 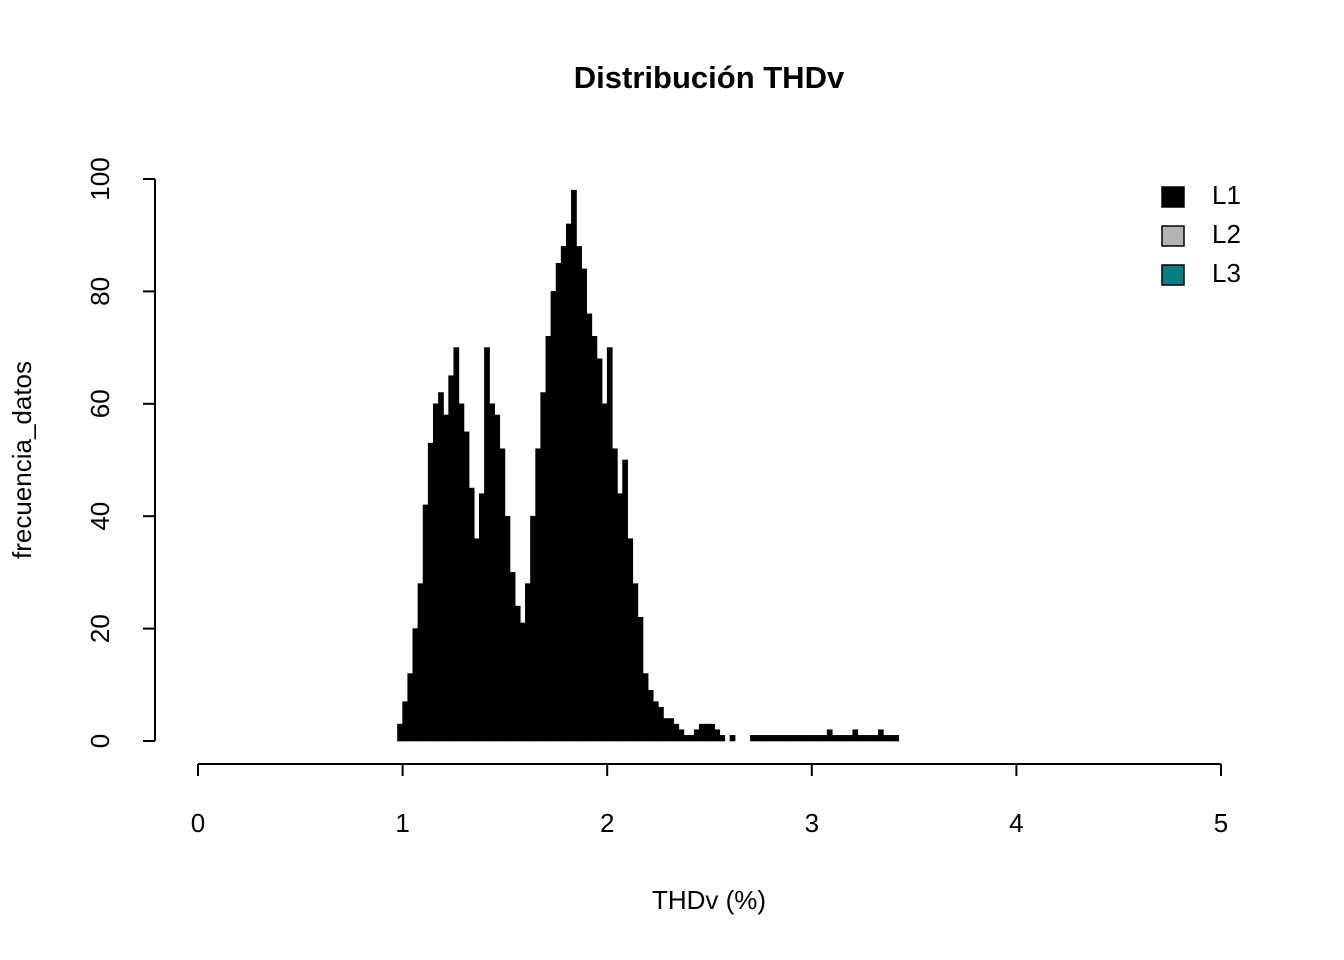 I want to click on y-tick-label: 60, so click(x=100, y=403).